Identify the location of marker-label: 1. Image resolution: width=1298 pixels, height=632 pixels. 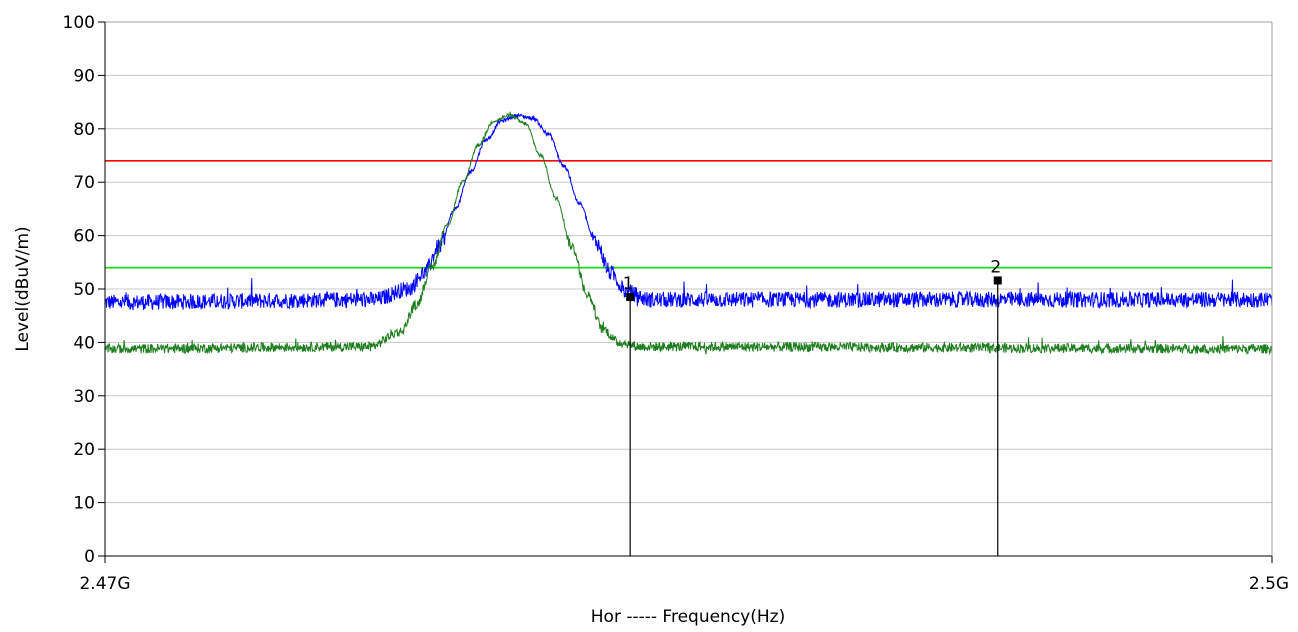
(628, 284).